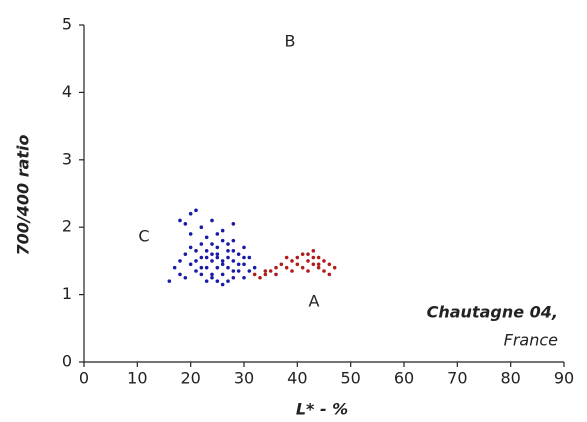  I want to click on x-tick-label: 30, so click(244, 378).